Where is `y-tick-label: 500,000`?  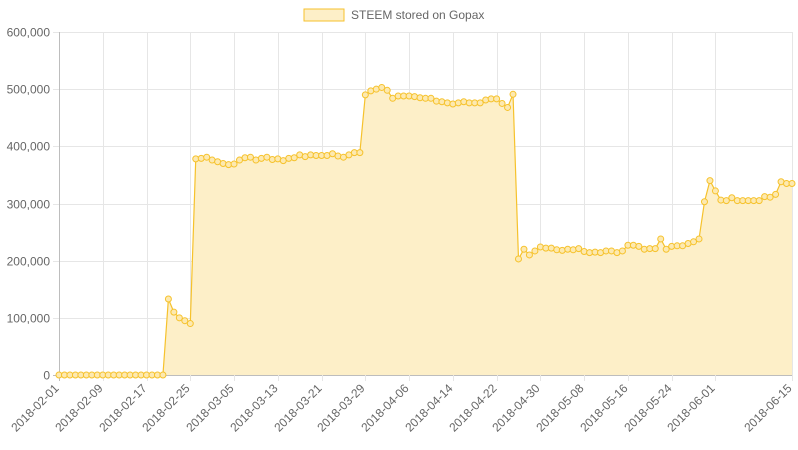
y-tick-label: 500,000 is located at coordinates (29, 90).